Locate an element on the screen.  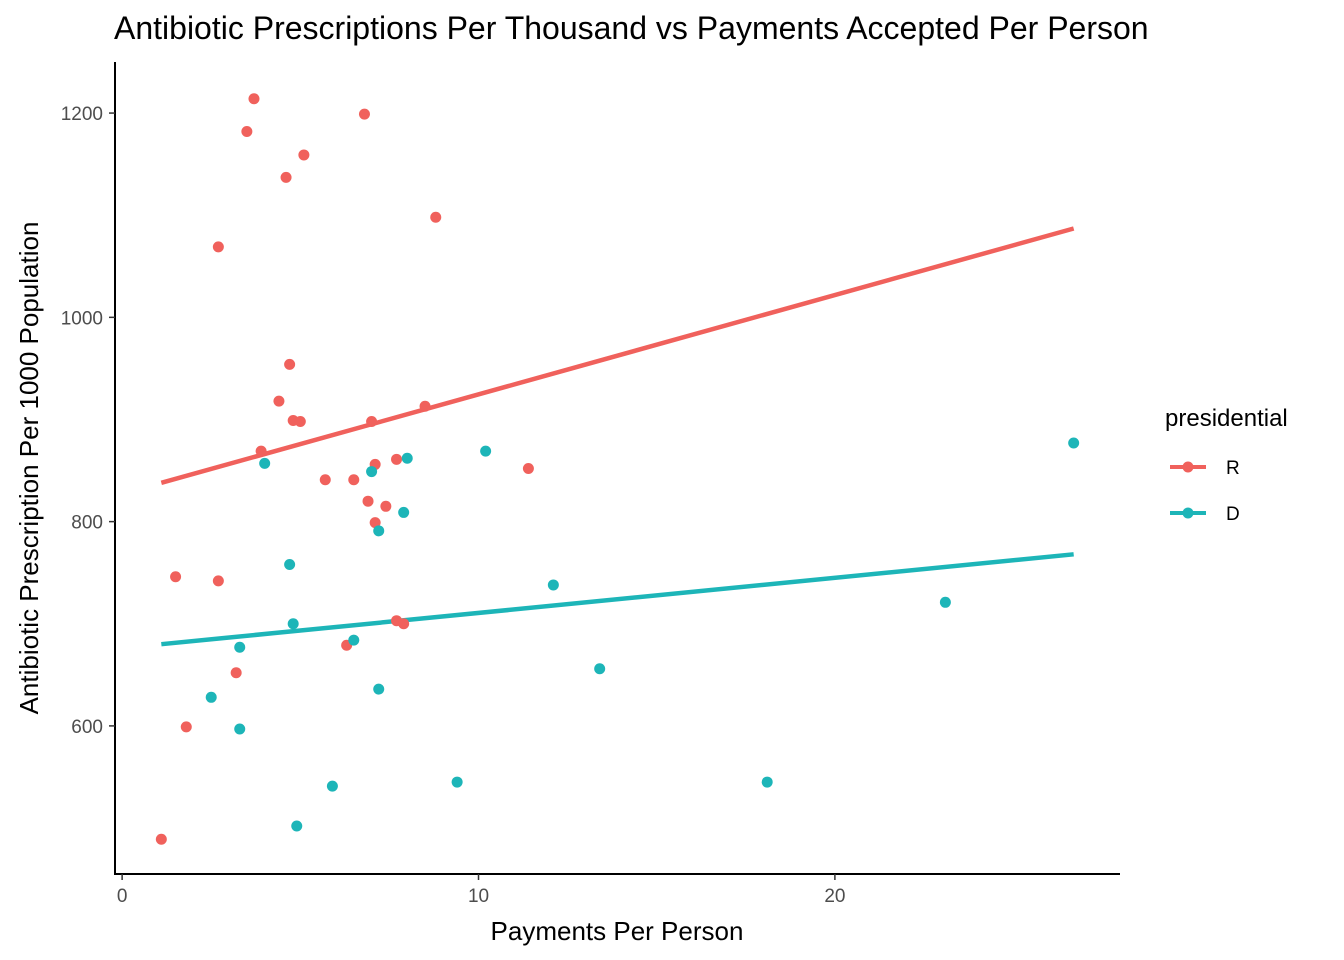
legend-entry-r: R is located at coordinates (1205, 468).